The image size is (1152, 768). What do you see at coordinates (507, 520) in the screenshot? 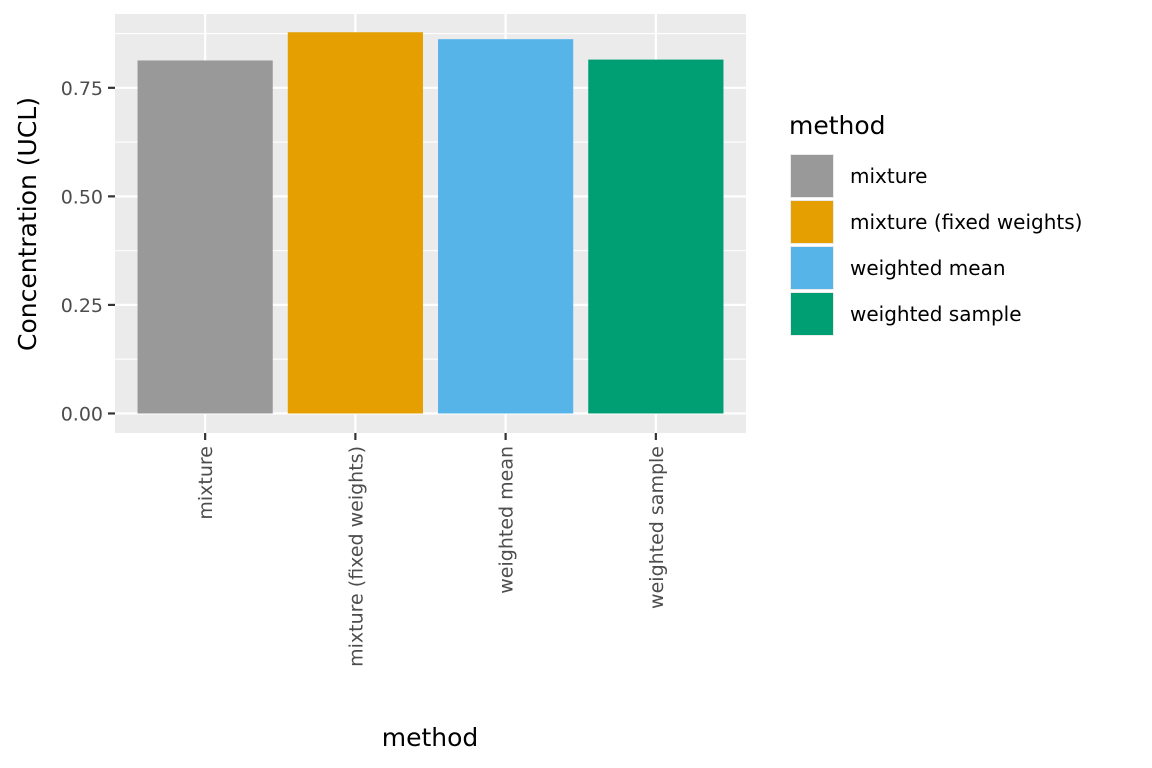
I see `x-tick-label: weighted mean` at bounding box center [507, 520].